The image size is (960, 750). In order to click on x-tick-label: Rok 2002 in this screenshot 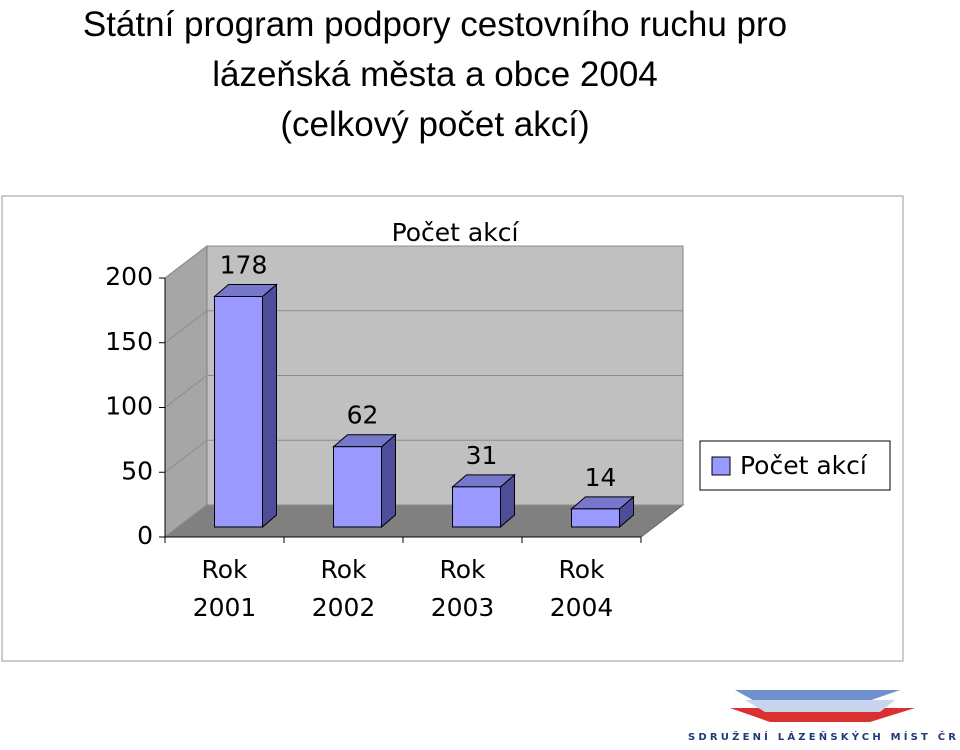, I will do `click(343, 588)`.